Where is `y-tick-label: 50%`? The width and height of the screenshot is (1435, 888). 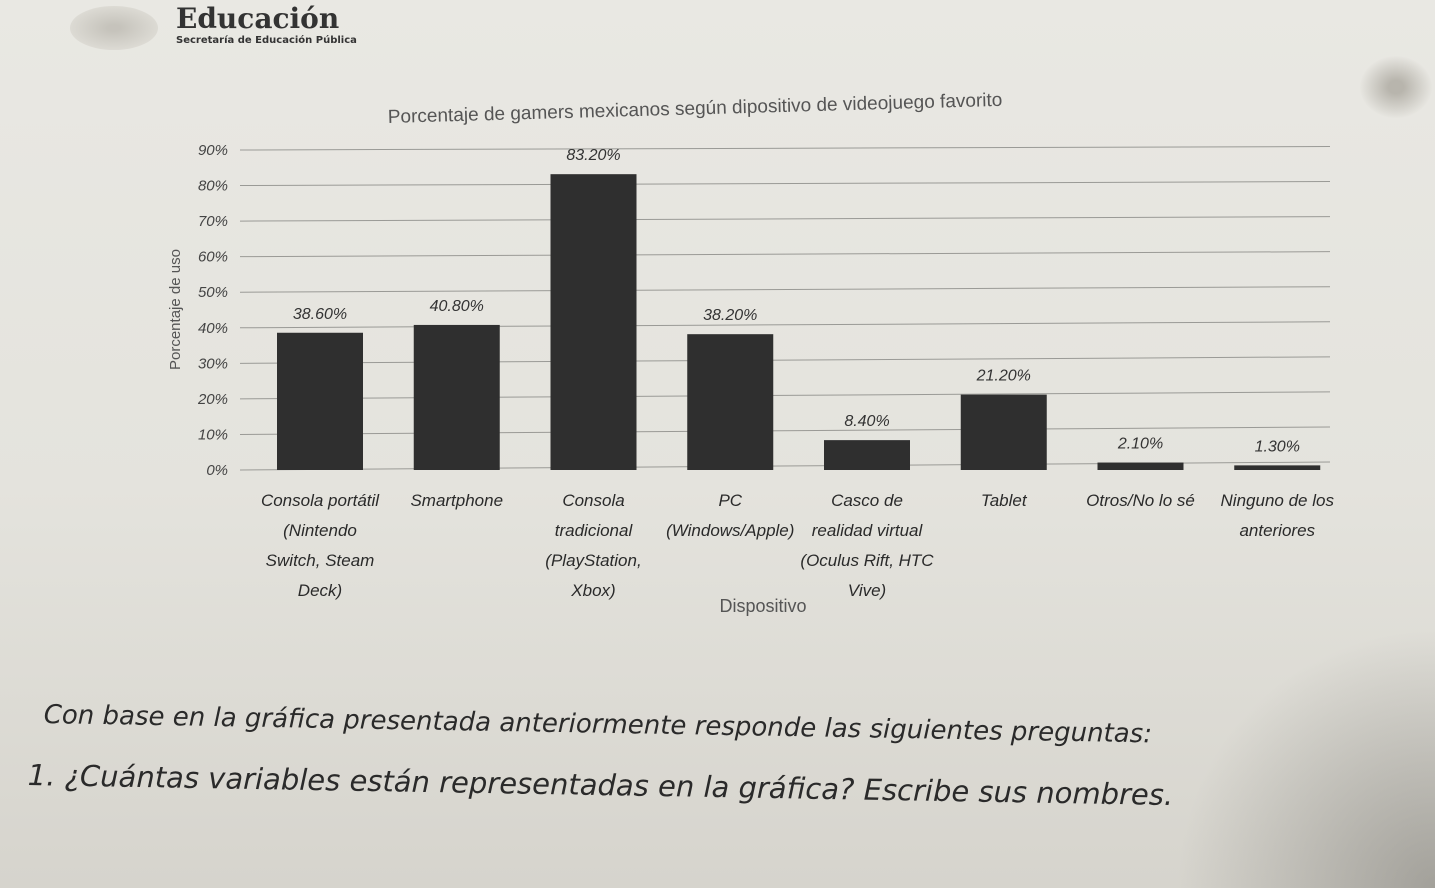
y-tick-label: 50% is located at coordinates (213, 292).